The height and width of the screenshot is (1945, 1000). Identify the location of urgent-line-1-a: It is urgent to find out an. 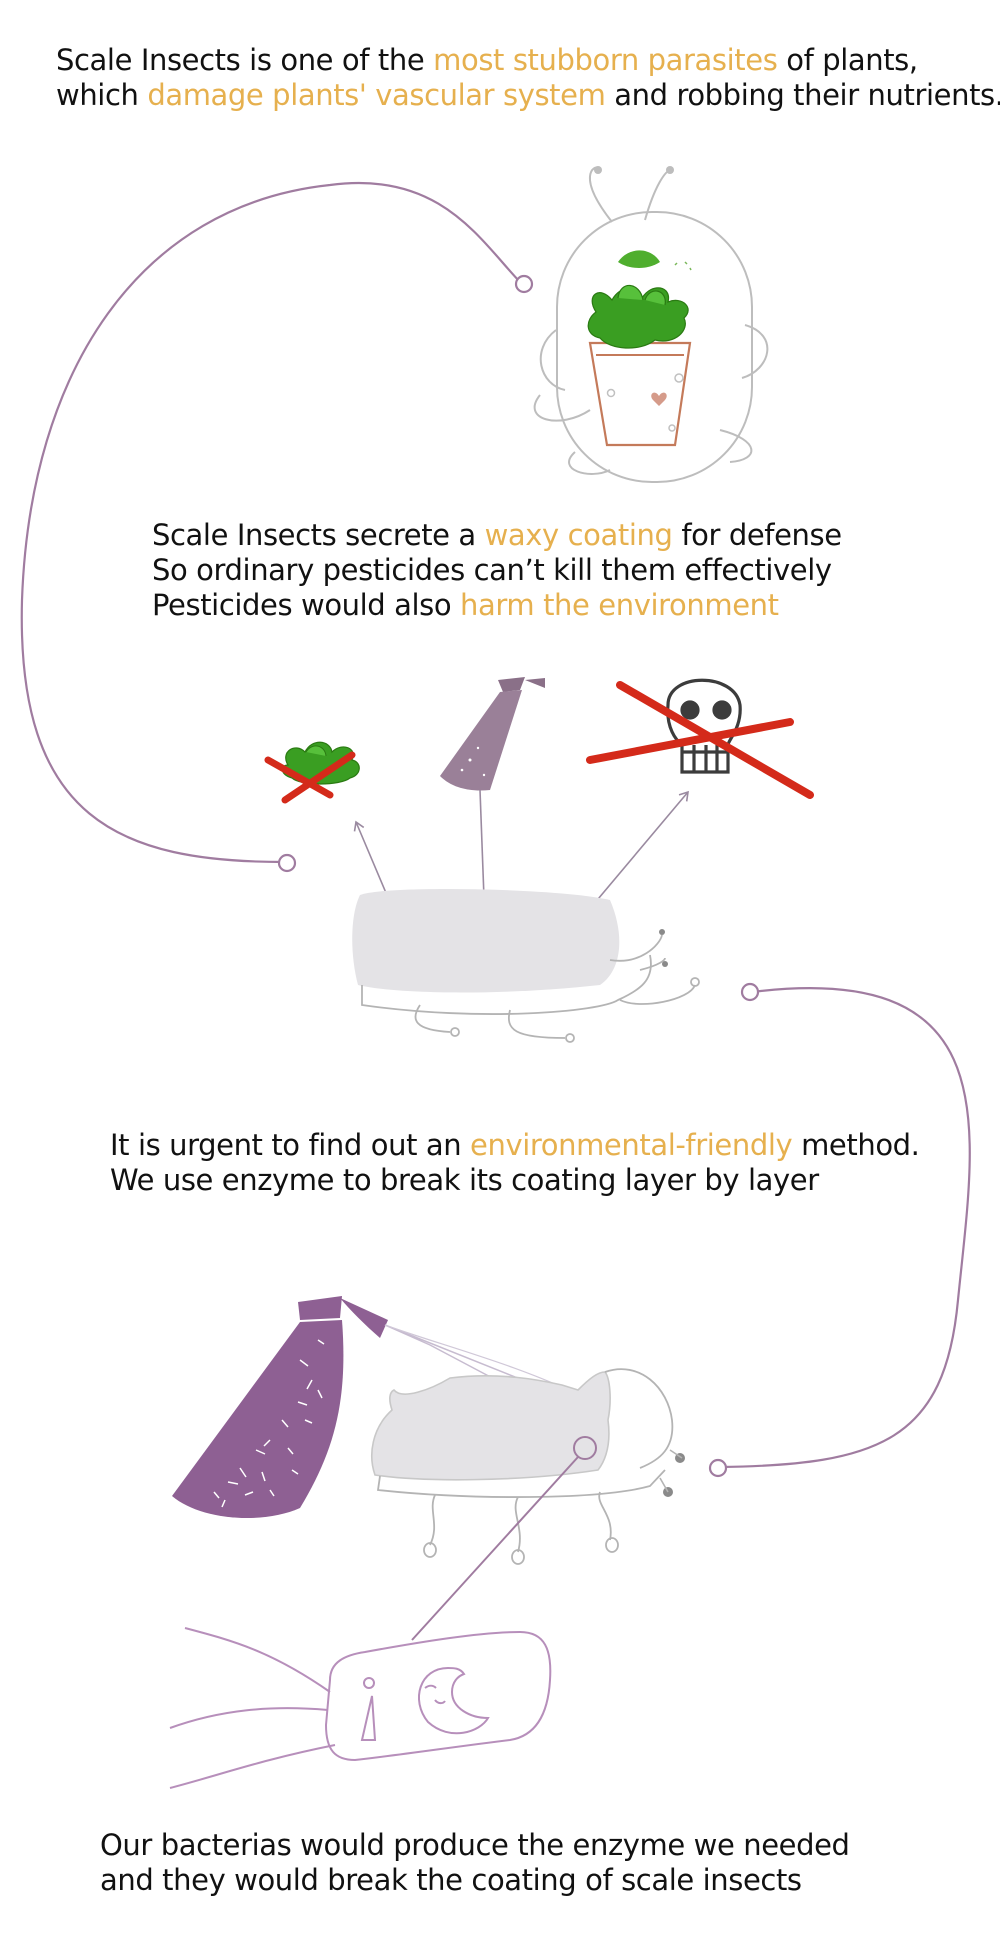
(290, 1145).